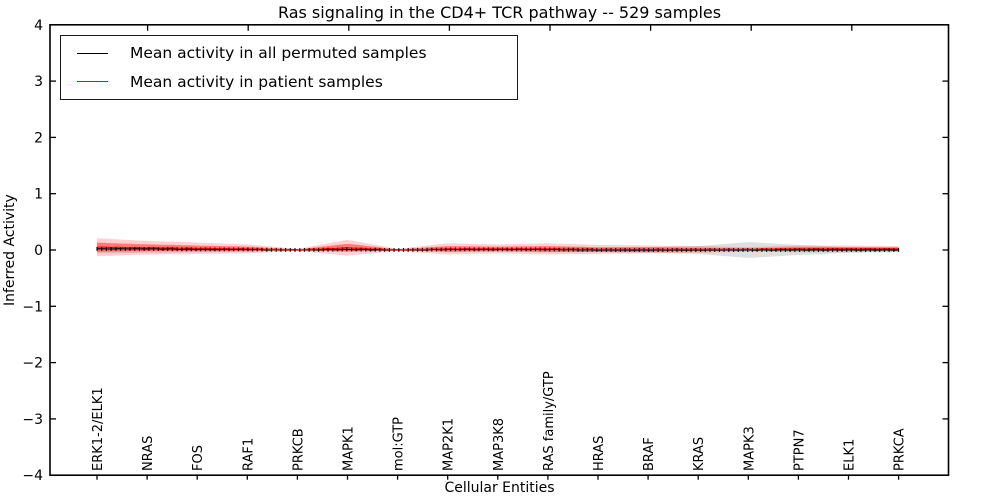 The height and width of the screenshot is (500, 1000). What do you see at coordinates (10, 250) in the screenshot?
I see `y-axis-label: Inferred Activity` at bounding box center [10, 250].